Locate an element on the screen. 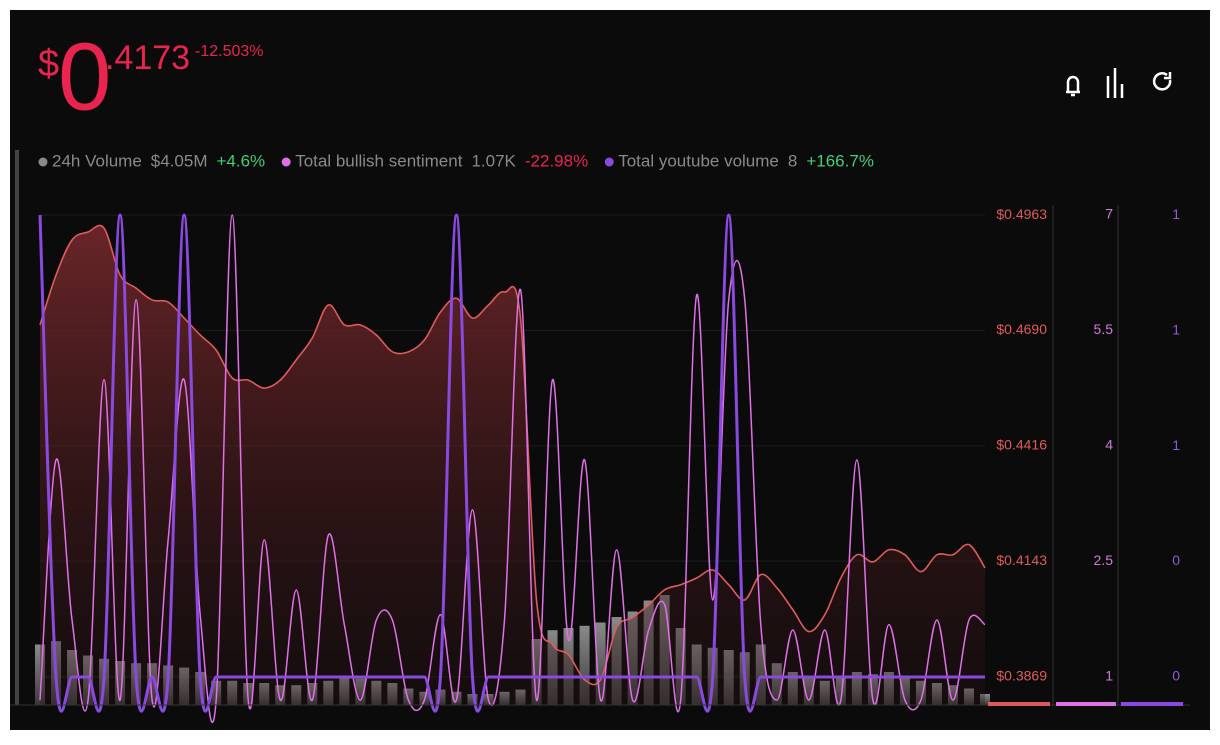  price-decimals: .4173 is located at coordinates (147, 58).